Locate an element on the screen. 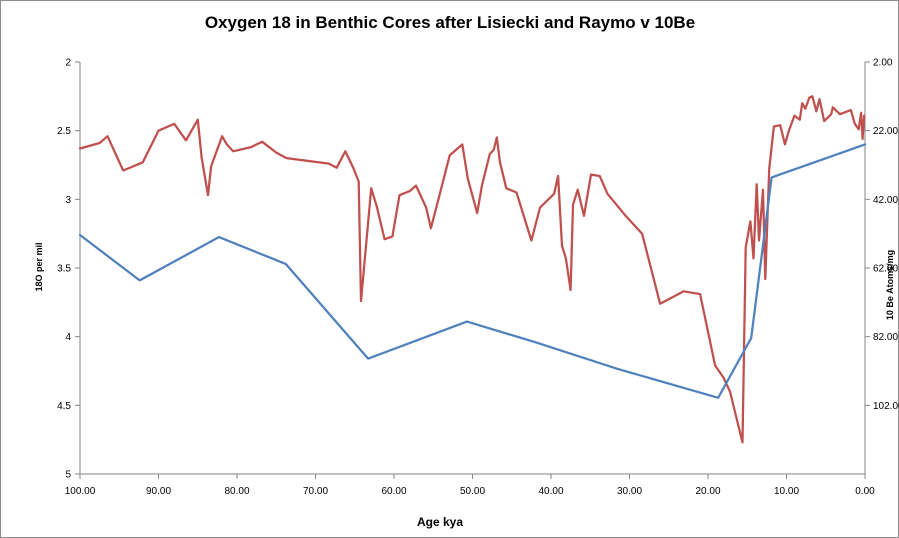  x-tick-label: 40.00 is located at coordinates (550, 491).